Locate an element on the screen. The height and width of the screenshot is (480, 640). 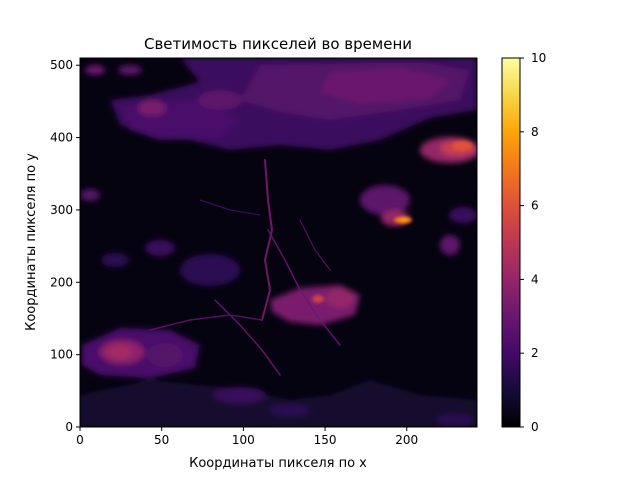
colorbar-tick-label: 2 is located at coordinates (535, 353).